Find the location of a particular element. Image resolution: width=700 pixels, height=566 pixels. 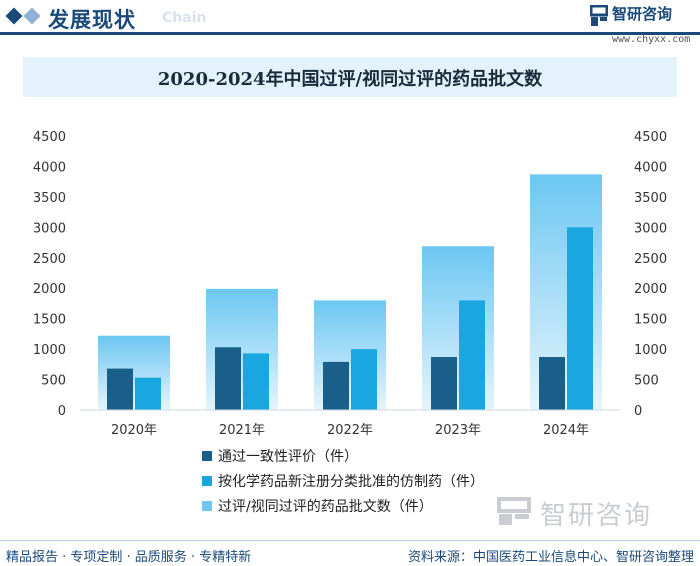

y-tick-label-right: 3500 is located at coordinates (650, 198).